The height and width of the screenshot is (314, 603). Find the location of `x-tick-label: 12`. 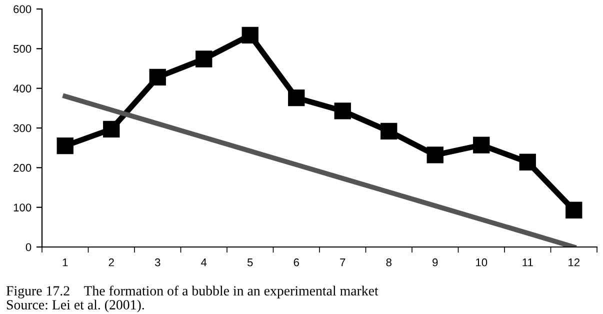

x-tick-label: 12 is located at coordinates (574, 262).